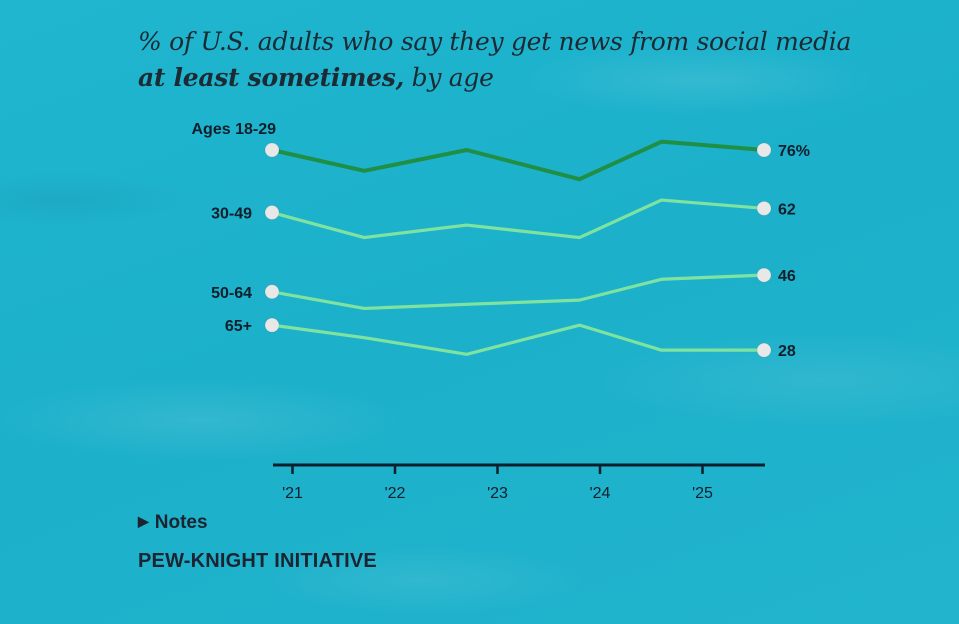 The image size is (959, 624). I want to click on series-label-30-49: 30-49, so click(231, 214).